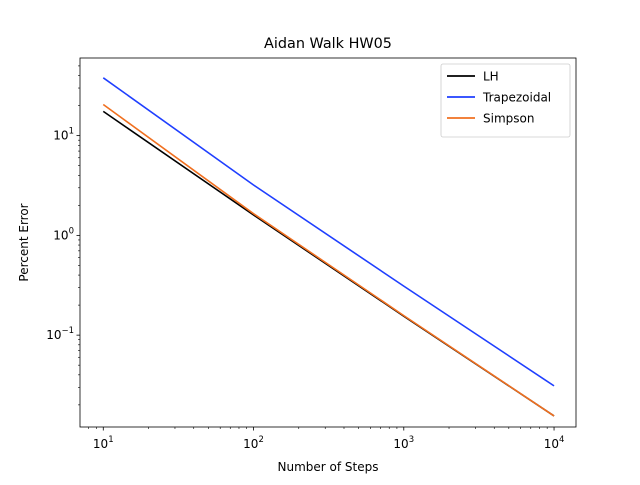 This screenshot has width=640, height=485. What do you see at coordinates (328, 467) in the screenshot?
I see `x-axis-label: Number of Steps` at bounding box center [328, 467].